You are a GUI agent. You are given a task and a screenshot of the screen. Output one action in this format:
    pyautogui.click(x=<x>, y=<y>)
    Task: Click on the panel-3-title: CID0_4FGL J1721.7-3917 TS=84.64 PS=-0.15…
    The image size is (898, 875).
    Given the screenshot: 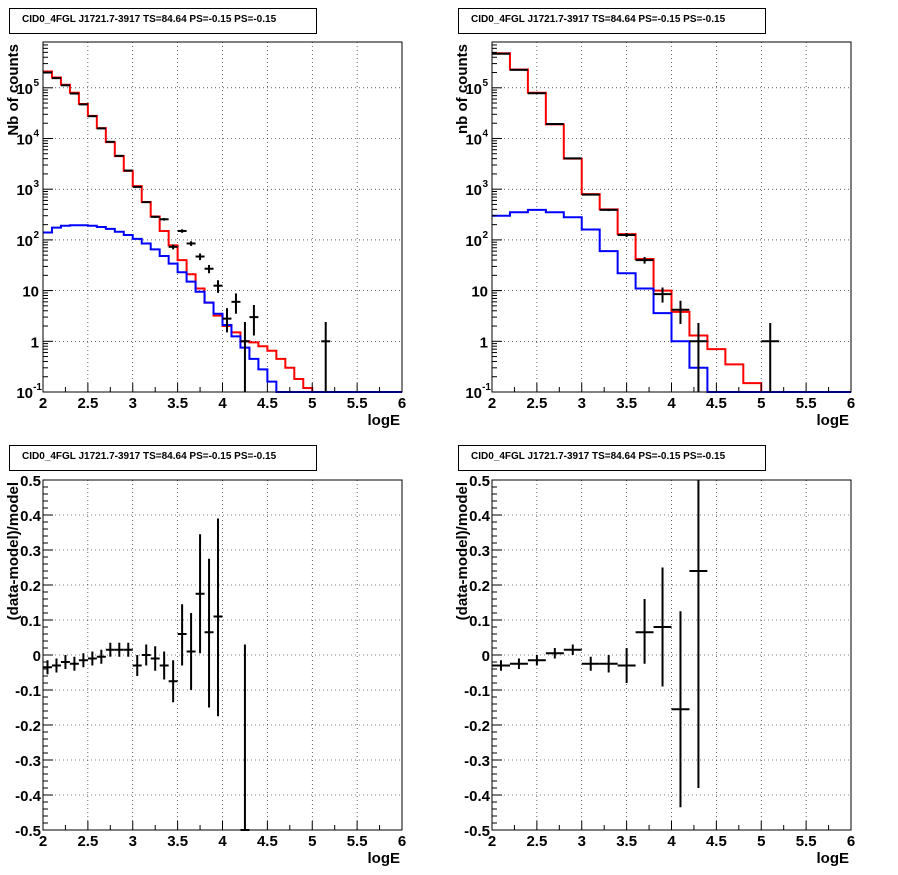 What is the action you would take?
    pyautogui.click(x=163, y=458)
    